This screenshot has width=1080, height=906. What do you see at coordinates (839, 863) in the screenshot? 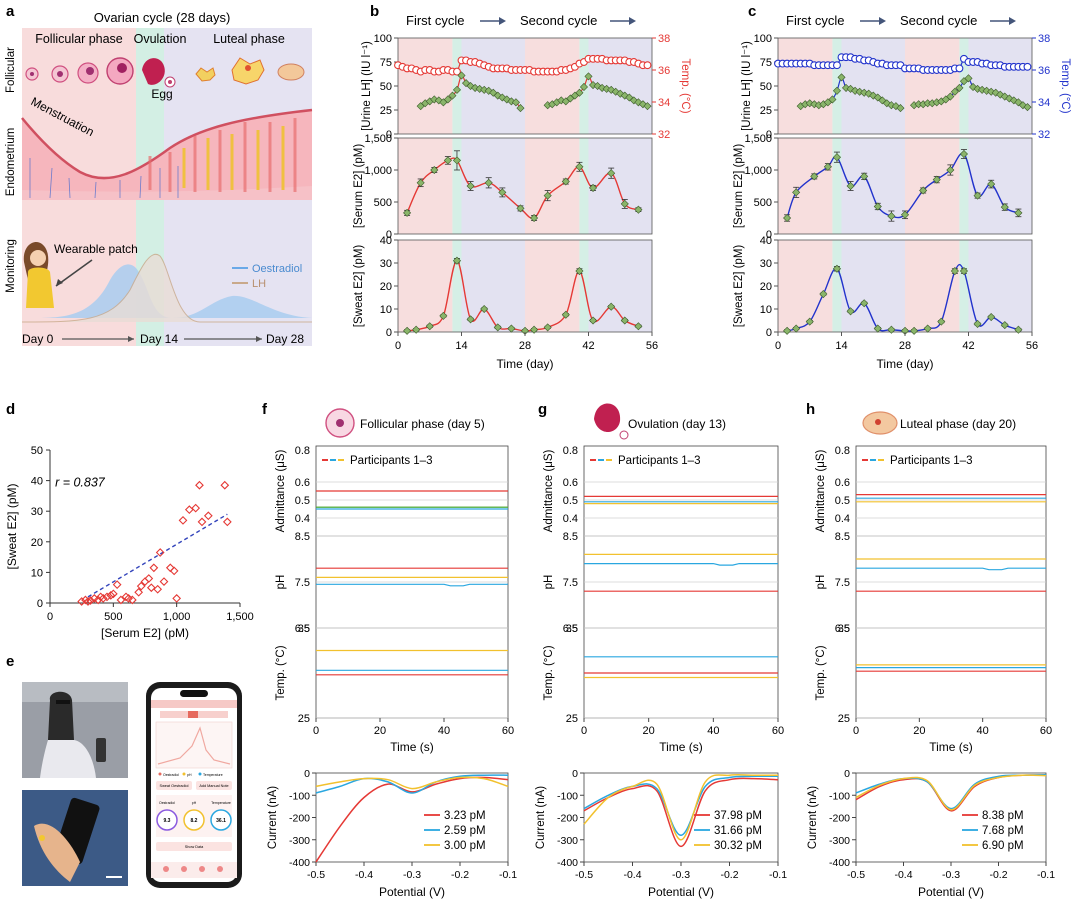
I see `h-current-tick-label: -400` at bounding box center [839, 863].